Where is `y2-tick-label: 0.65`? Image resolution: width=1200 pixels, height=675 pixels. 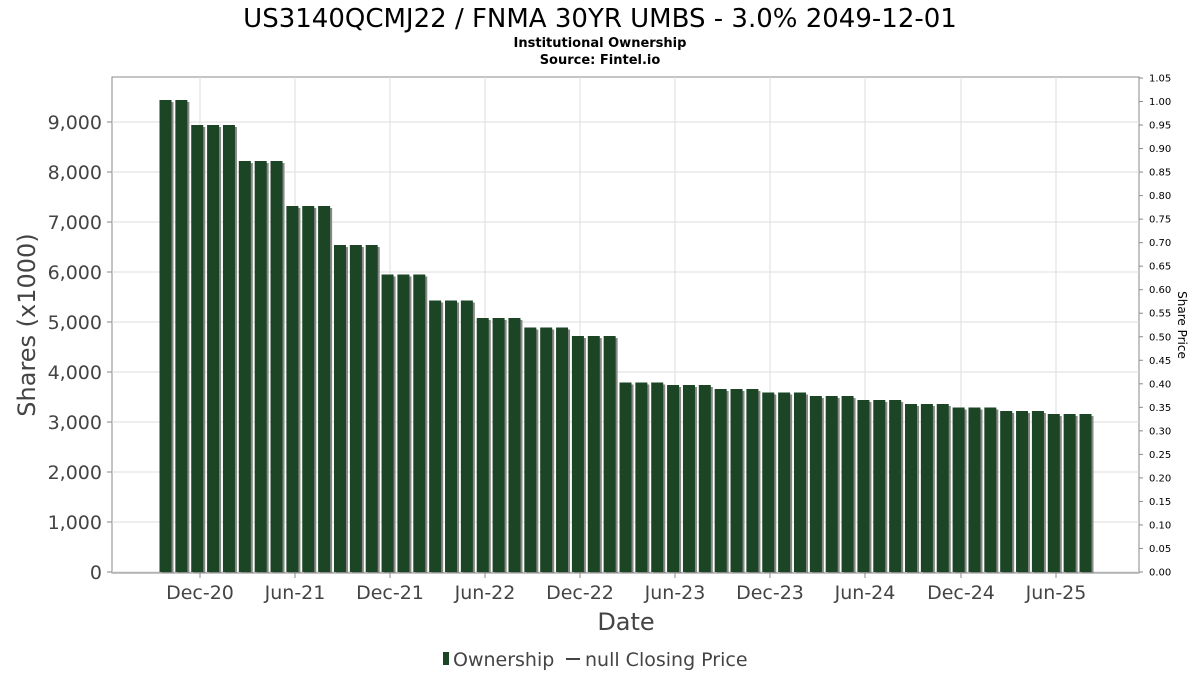
y2-tick-label: 0.65 is located at coordinates (1160, 267).